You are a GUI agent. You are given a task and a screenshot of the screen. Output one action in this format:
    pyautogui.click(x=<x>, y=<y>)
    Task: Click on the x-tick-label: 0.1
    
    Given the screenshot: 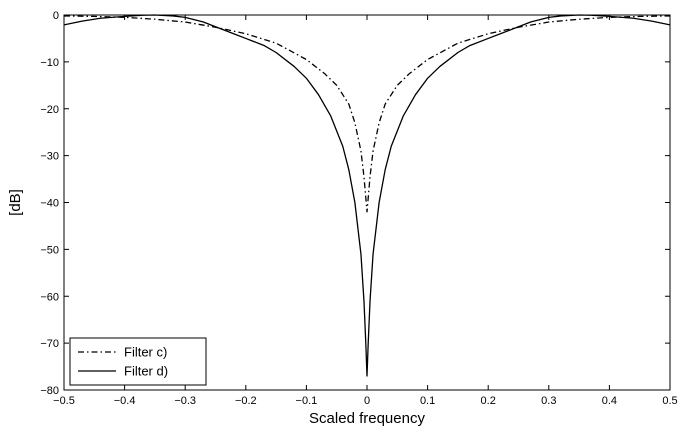 What is the action you would take?
    pyautogui.click(x=427, y=401)
    